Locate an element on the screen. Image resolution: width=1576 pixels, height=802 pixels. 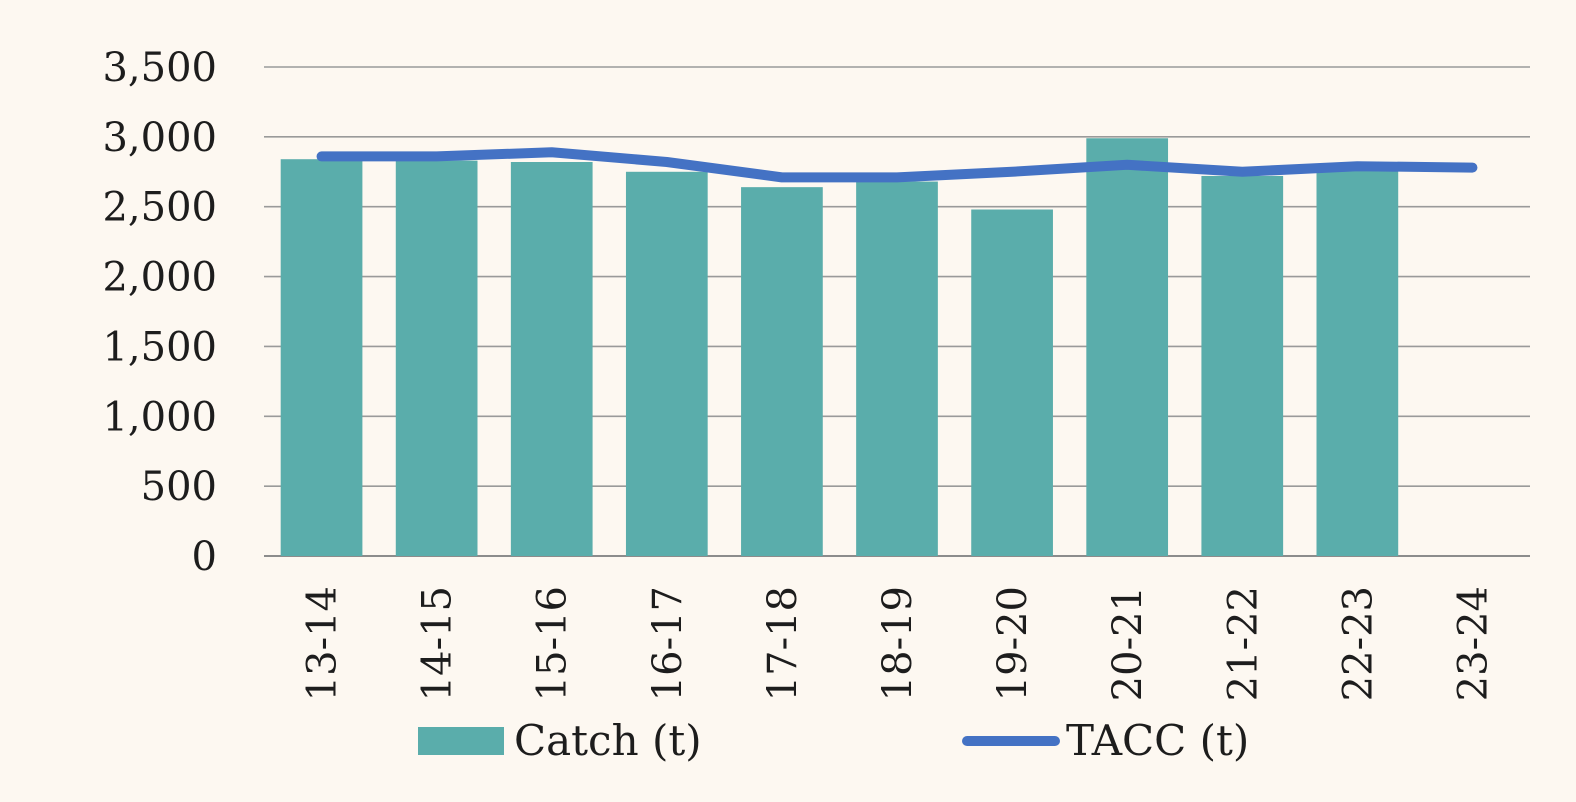
x-tick-label: 15-16 is located at coordinates (553, 643).